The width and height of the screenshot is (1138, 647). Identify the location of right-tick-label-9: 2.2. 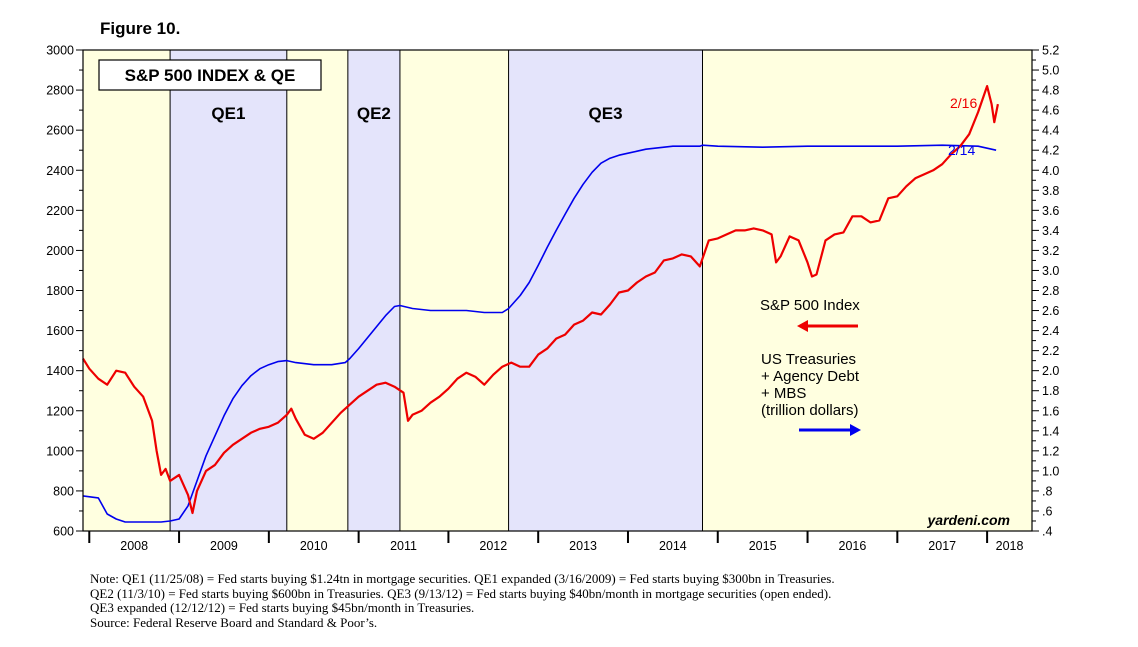
(1050, 351).